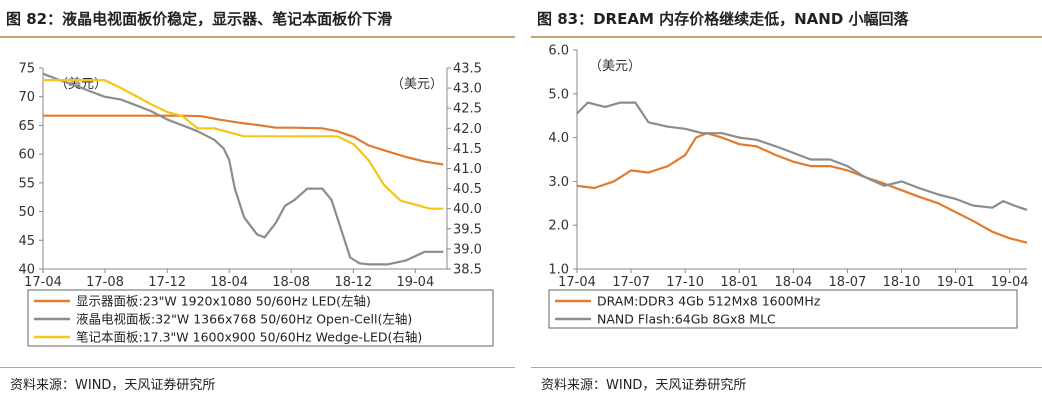 The width and height of the screenshot is (1042, 402). I want to click on right-legend-box, so click(783, 309).